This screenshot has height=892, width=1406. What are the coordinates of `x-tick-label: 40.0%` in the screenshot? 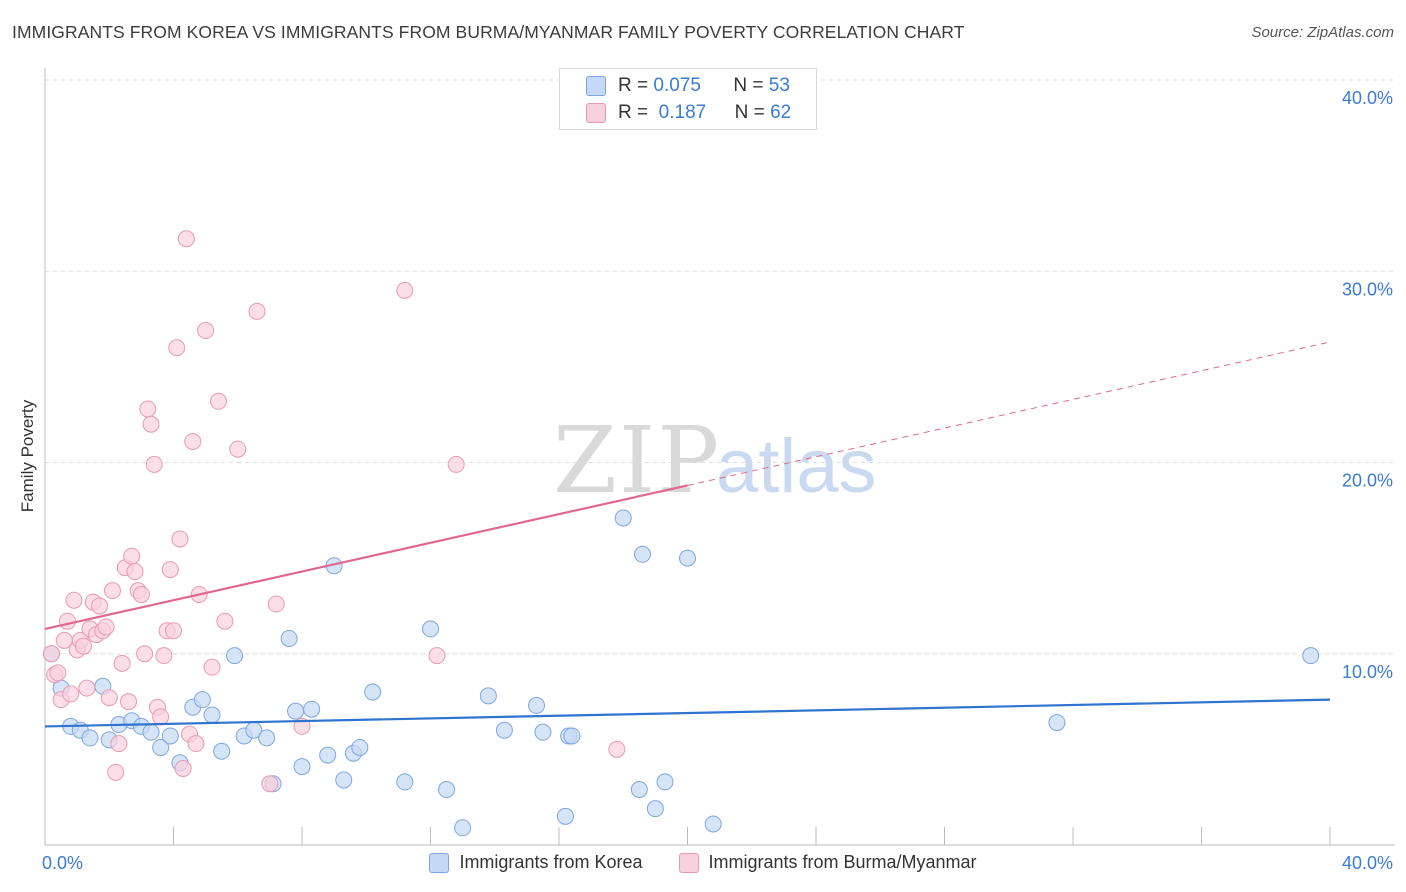 It's located at (1367, 863).